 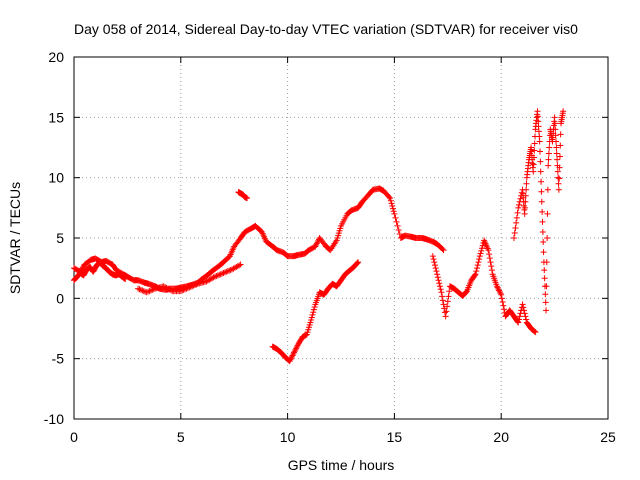 What do you see at coordinates (58, 359) in the screenshot?
I see `y-tick-label: -5` at bounding box center [58, 359].